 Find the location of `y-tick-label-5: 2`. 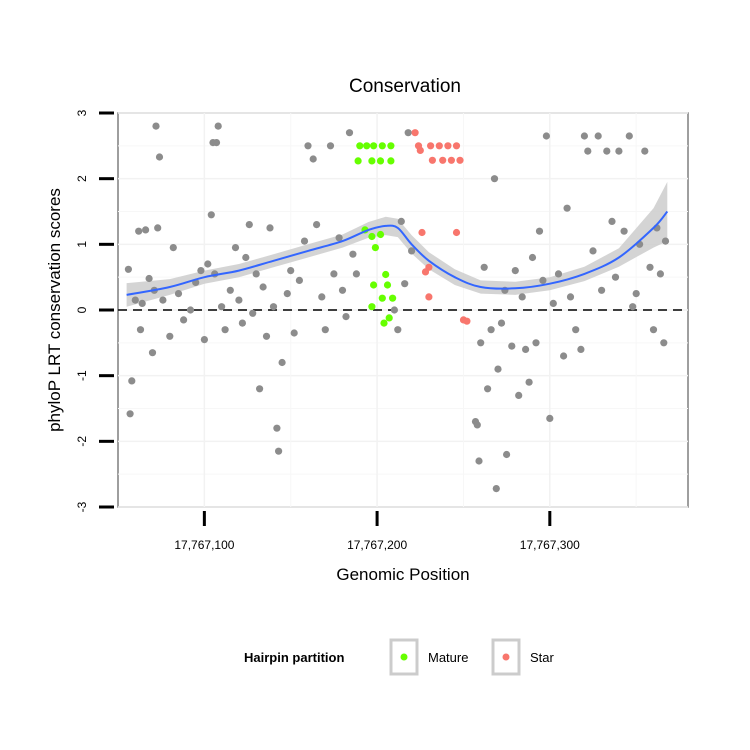

y-tick-label-5: 2 is located at coordinates (82, 178).